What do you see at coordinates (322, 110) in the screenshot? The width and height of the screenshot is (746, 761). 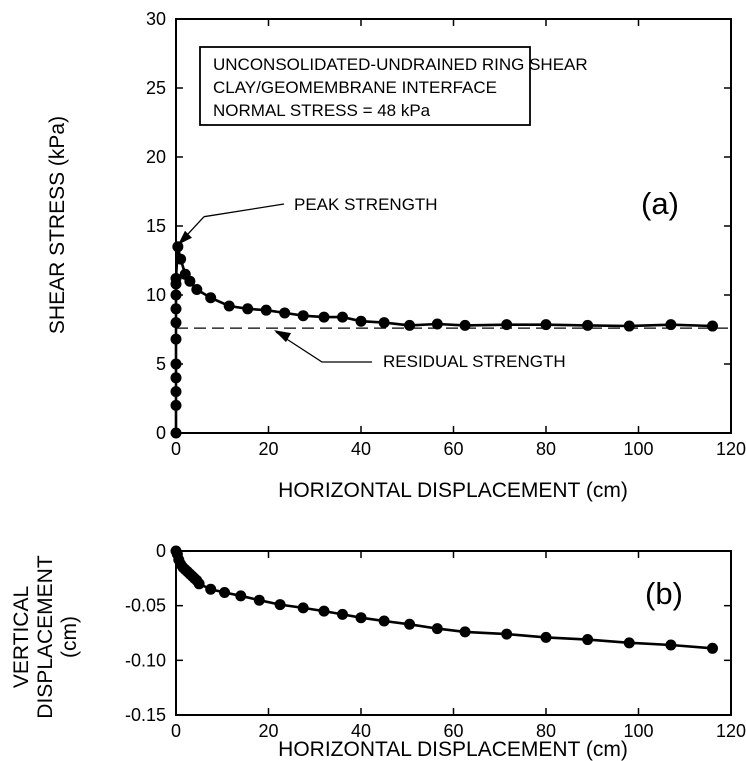 I see `legend-line-3: NORMAL STRESS = 48 kPa` at bounding box center [322, 110].